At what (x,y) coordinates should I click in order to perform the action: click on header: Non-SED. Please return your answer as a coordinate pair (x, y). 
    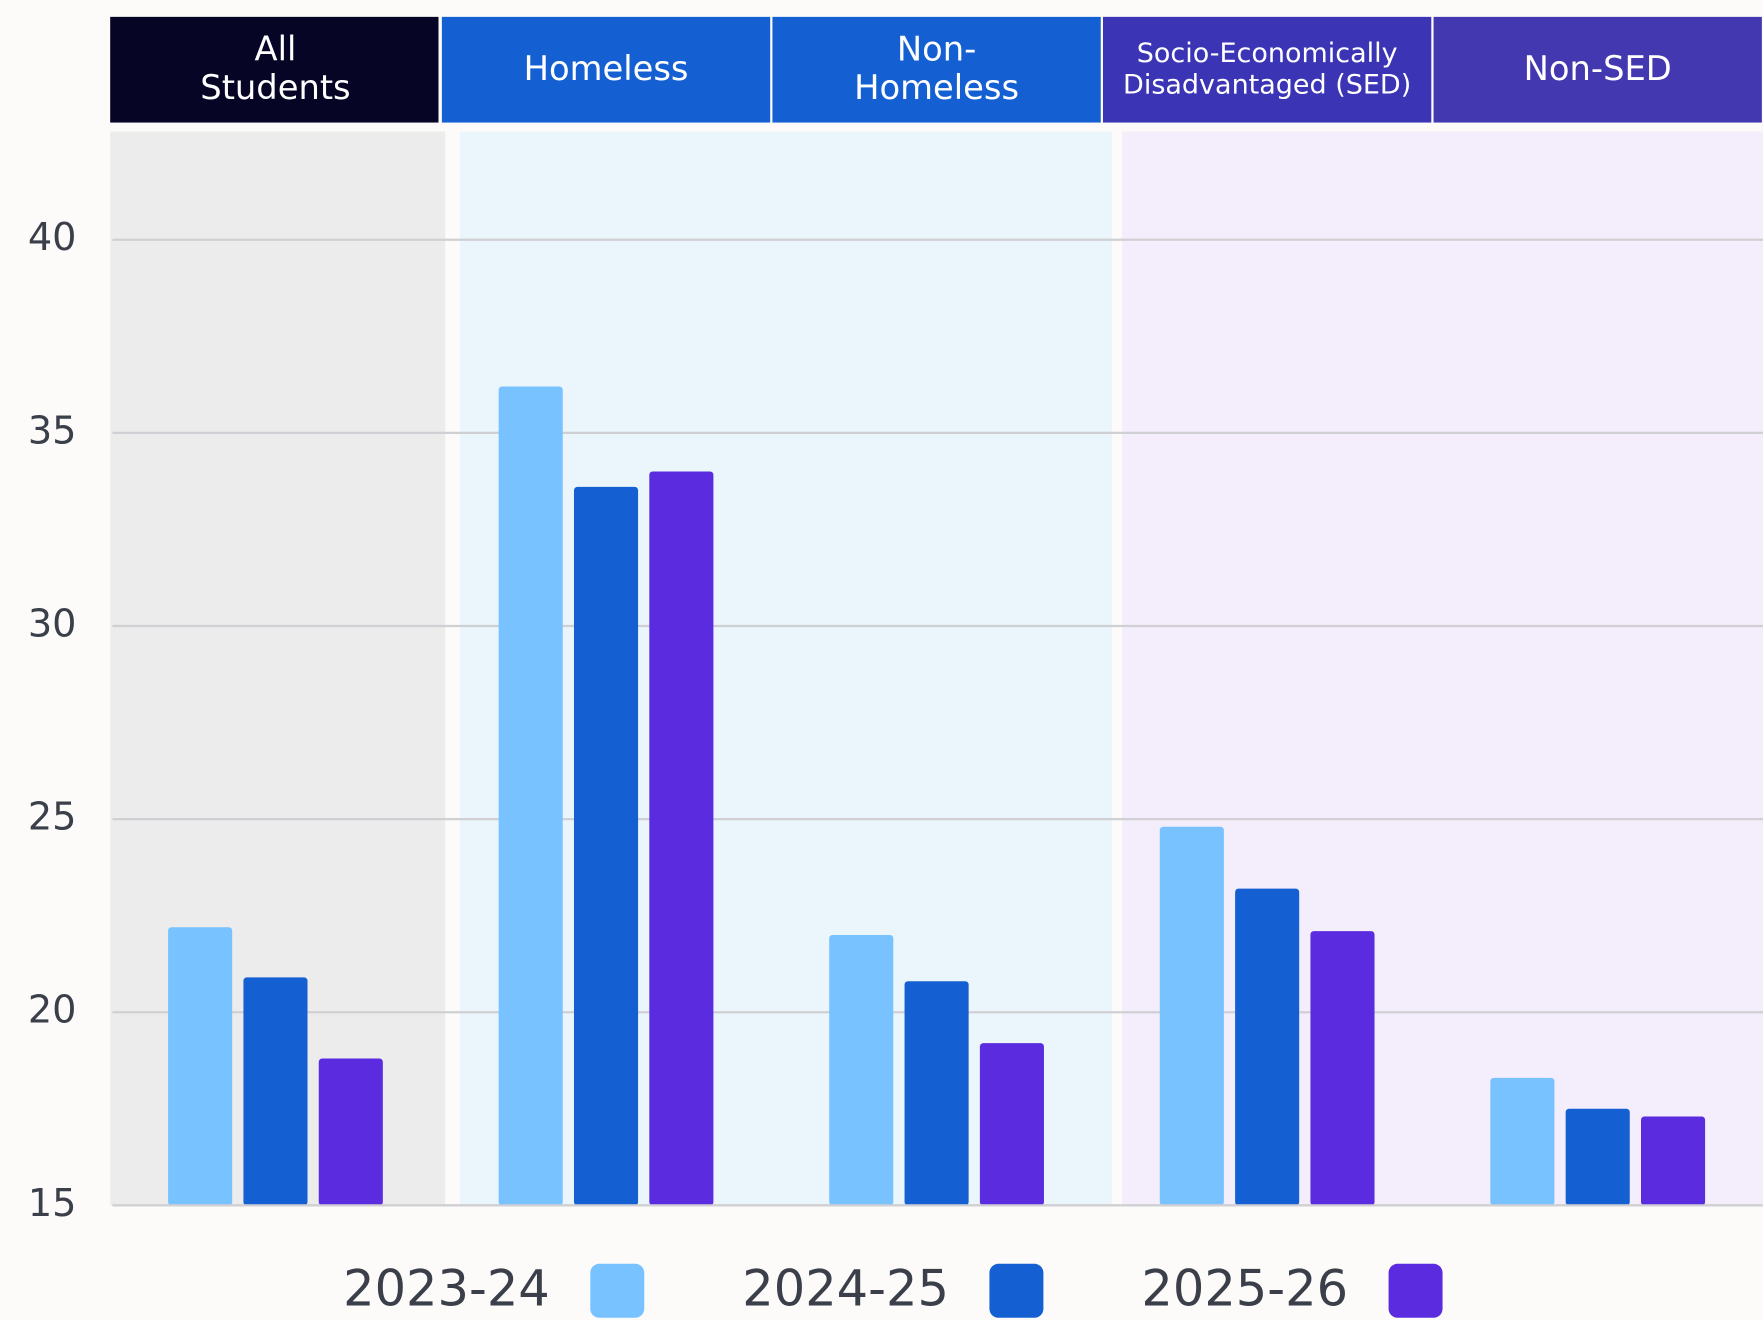
    Looking at the image, I should click on (1597, 70).